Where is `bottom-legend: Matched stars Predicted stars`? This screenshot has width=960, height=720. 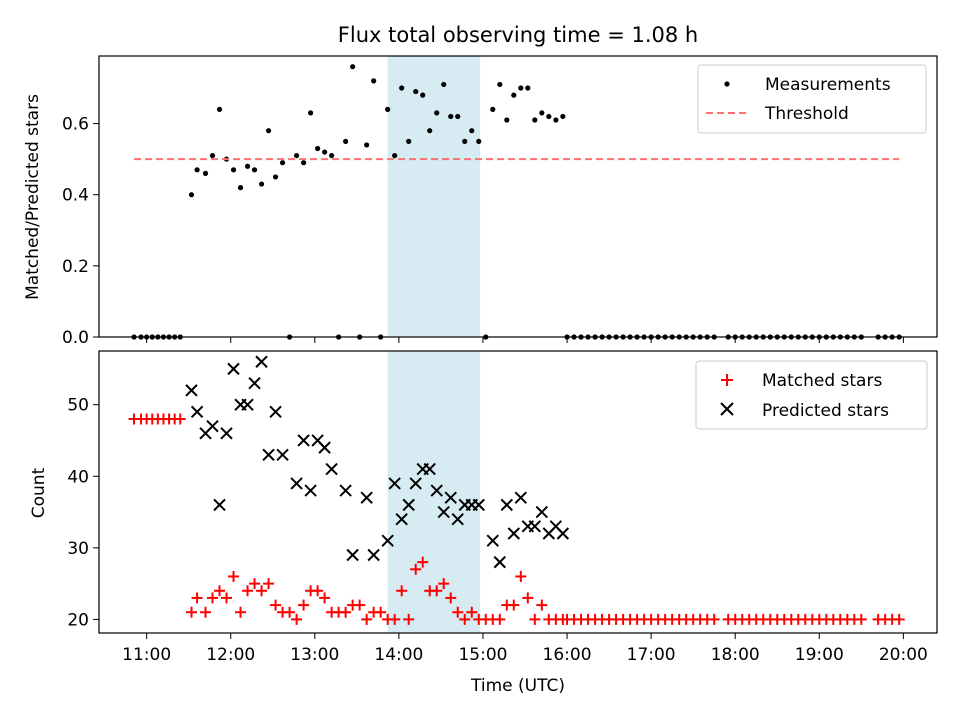 bottom-legend: Matched stars Predicted stars is located at coordinates (811, 395).